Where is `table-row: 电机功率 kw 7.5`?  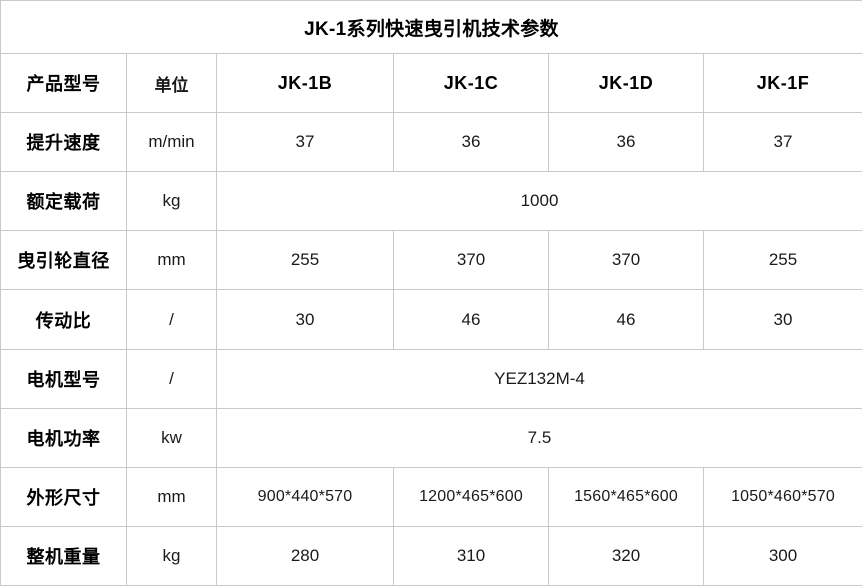 table-row: 电机功率 kw 7.5 is located at coordinates (431, 437).